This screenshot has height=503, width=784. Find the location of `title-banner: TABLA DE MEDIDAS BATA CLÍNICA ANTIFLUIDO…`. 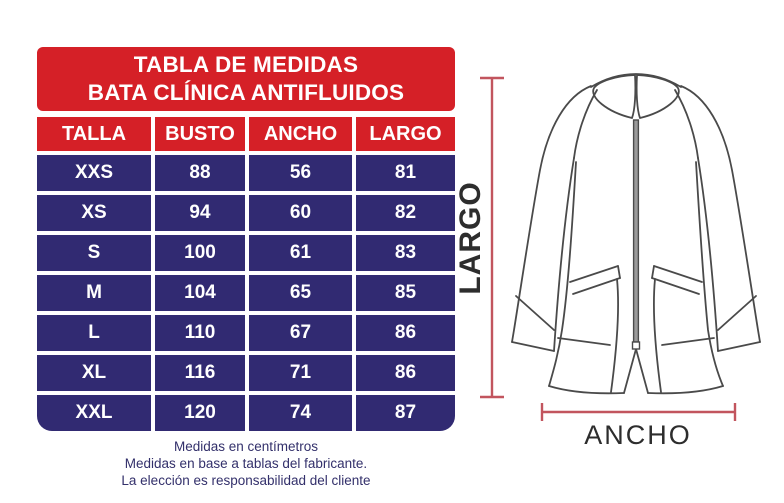

title-banner: TABLA DE MEDIDAS BATA CLÍNICA ANTIFLUIDO… is located at coordinates (246, 79).